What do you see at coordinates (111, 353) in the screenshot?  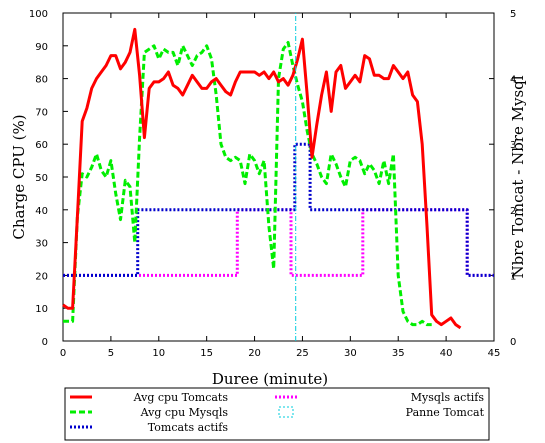 I see `x-tick-label: 5` at bounding box center [111, 353].